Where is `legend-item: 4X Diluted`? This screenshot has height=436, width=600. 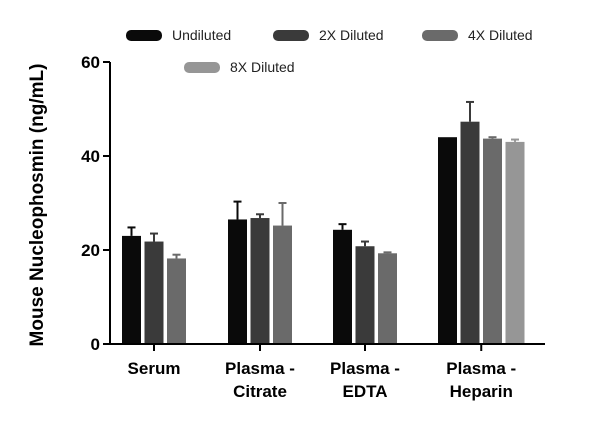
legend-item: 4X Diluted is located at coordinates (477, 35).